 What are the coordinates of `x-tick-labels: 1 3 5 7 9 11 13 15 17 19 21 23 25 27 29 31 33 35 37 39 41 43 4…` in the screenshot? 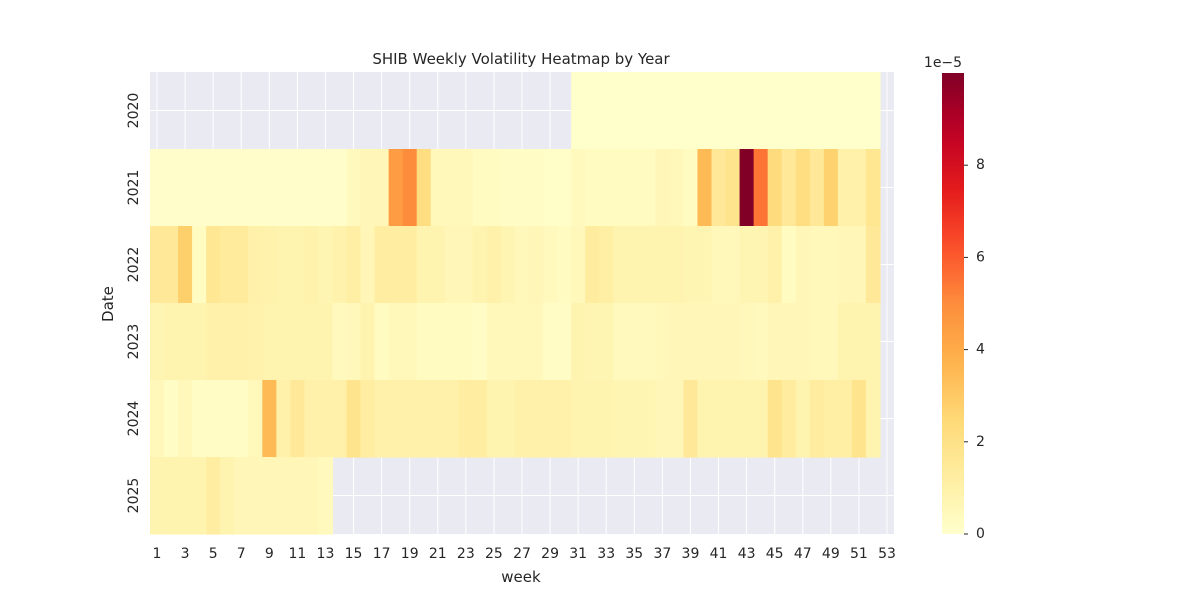 It's located at (524, 554).